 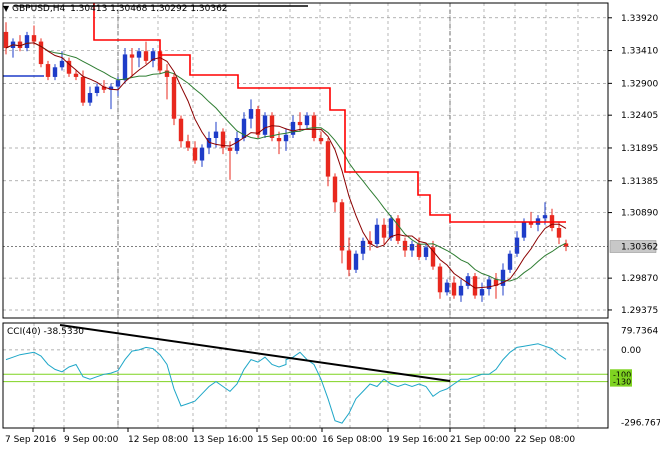 What do you see at coordinates (418, 440) in the screenshot?
I see `time-axis-label: 19 Sep 16:00` at bounding box center [418, 440].